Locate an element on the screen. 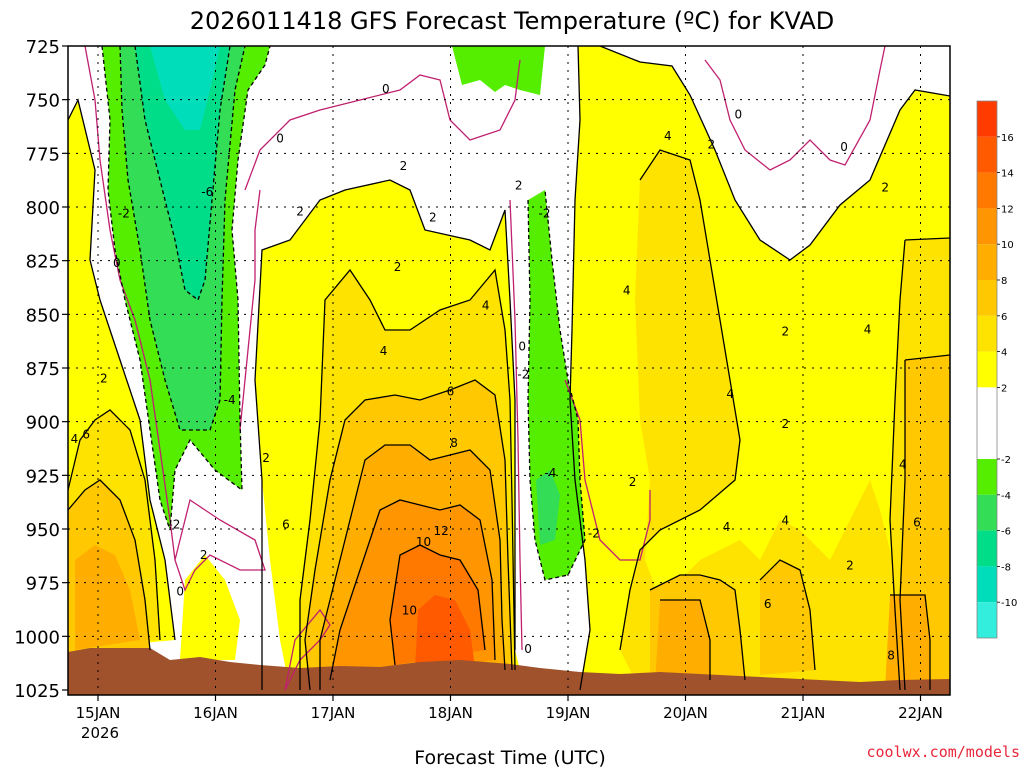 This screenshot has width=1024, height=768. contour-neg2-west is located at coordinates (186, 288).